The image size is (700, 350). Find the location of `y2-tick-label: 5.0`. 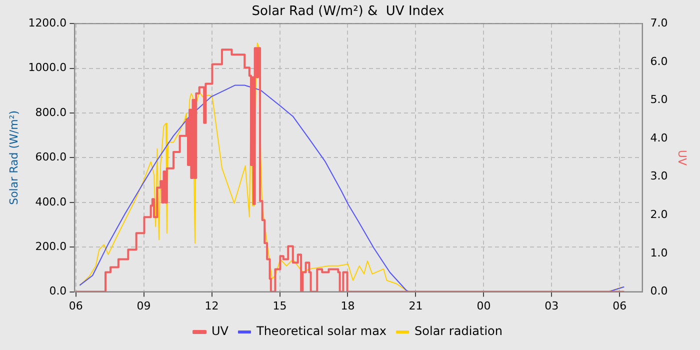

y2-tick-label: 5.0 is located at coordinates (659, 99).